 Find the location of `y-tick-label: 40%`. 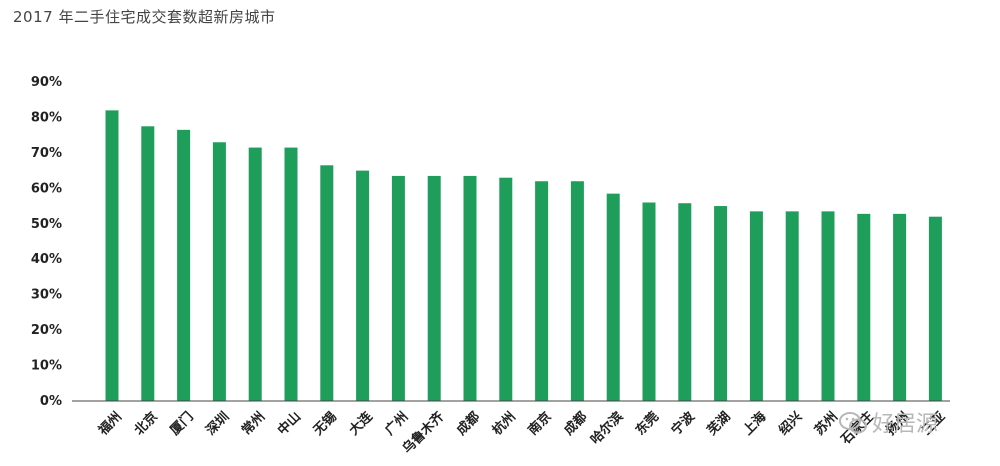

y-tick-label: 40% is located at coordinates (46, 259).